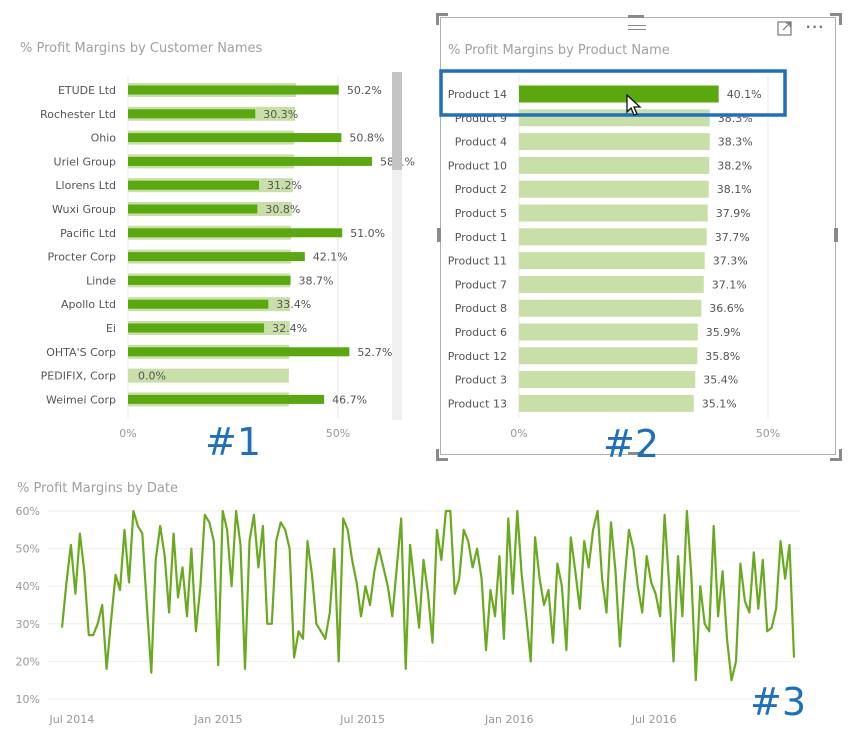  I want to click on data-label: 36.6%, so click(726, 308).